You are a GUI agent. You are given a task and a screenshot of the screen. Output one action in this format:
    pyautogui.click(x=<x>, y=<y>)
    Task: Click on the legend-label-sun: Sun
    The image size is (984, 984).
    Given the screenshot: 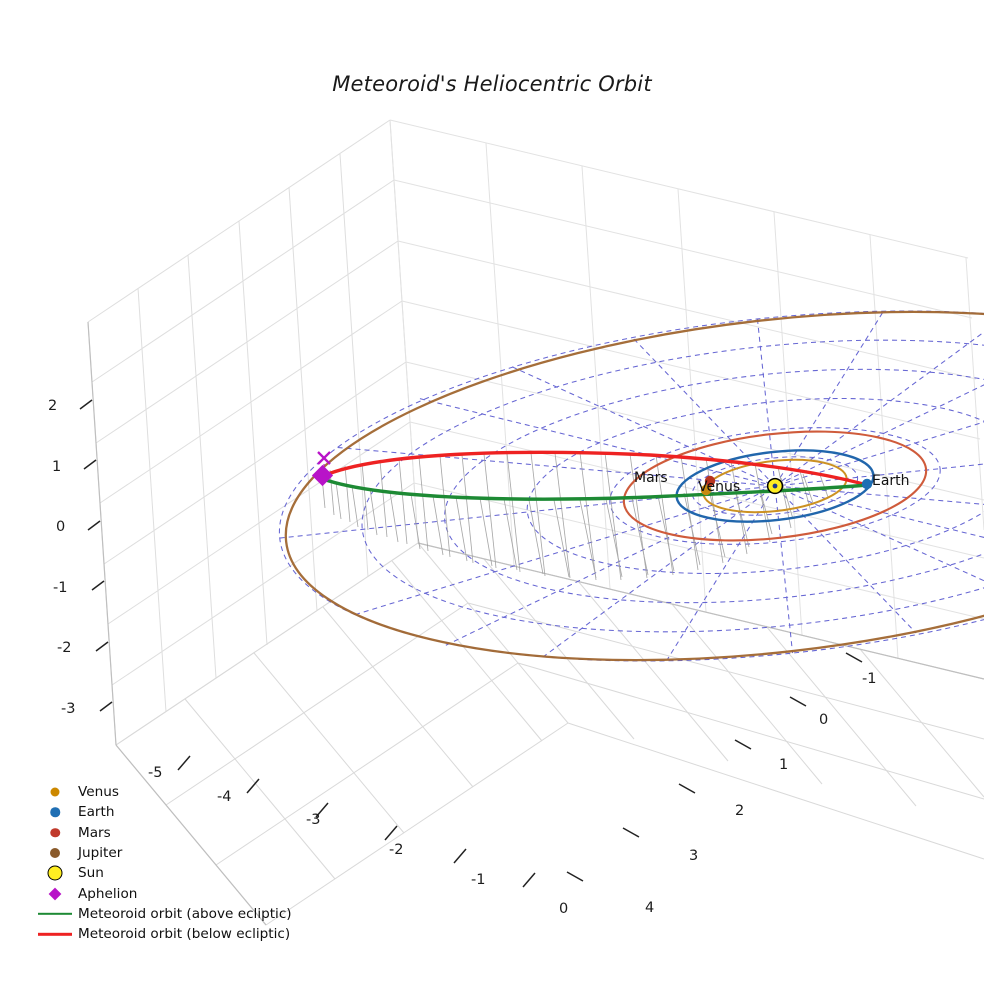 What is the action you would take?
    pyautogui.click(x=91, y=873)
    